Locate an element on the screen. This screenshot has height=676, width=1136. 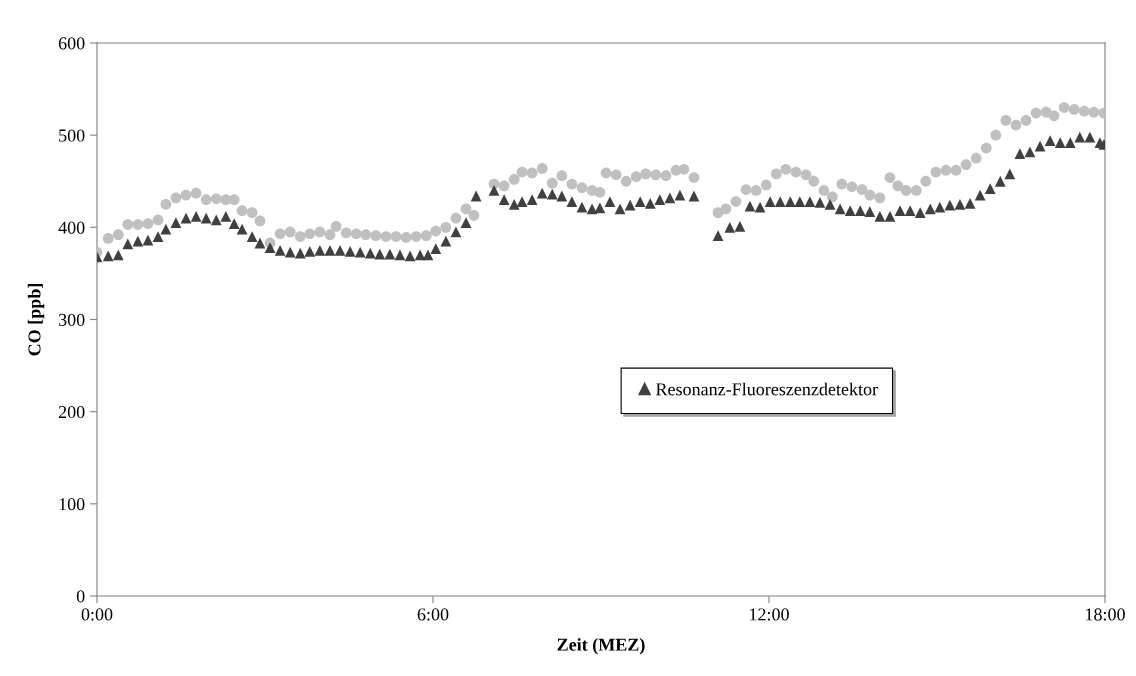
x-tick-label: 12:00 is located at coordinates (769, 614).